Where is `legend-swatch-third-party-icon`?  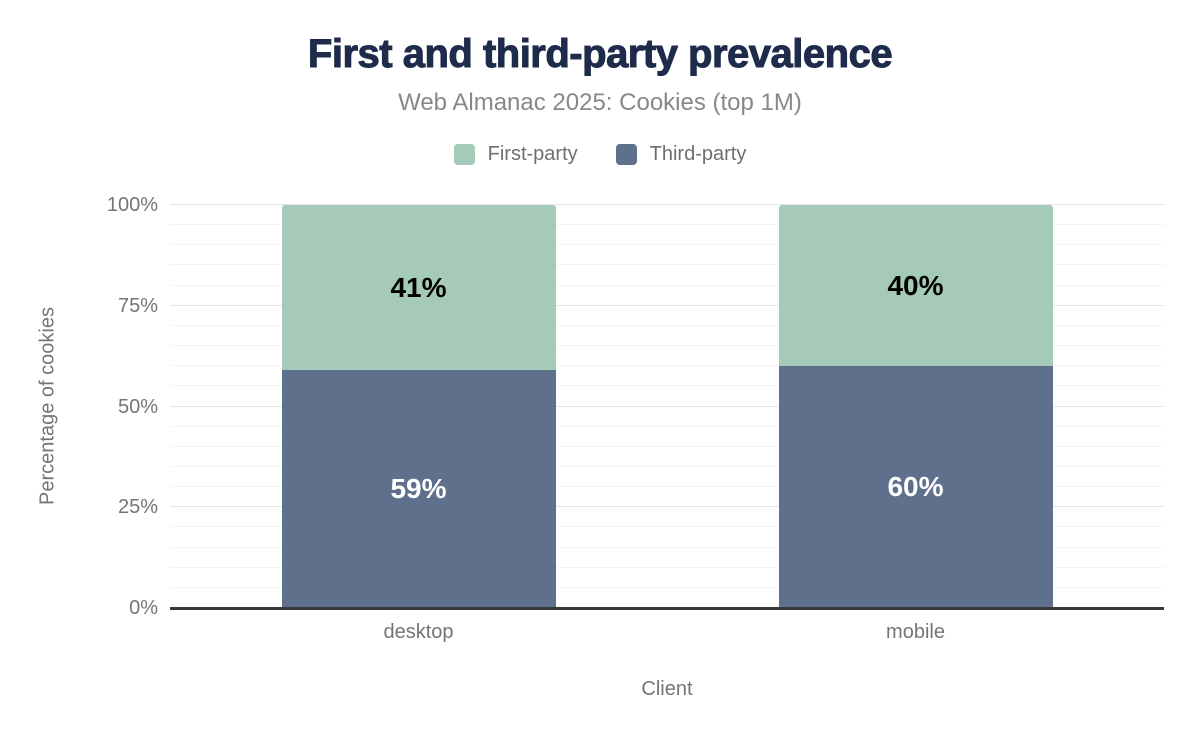
legend-swatch-third-party-icon is located at coordinates (626, 154).